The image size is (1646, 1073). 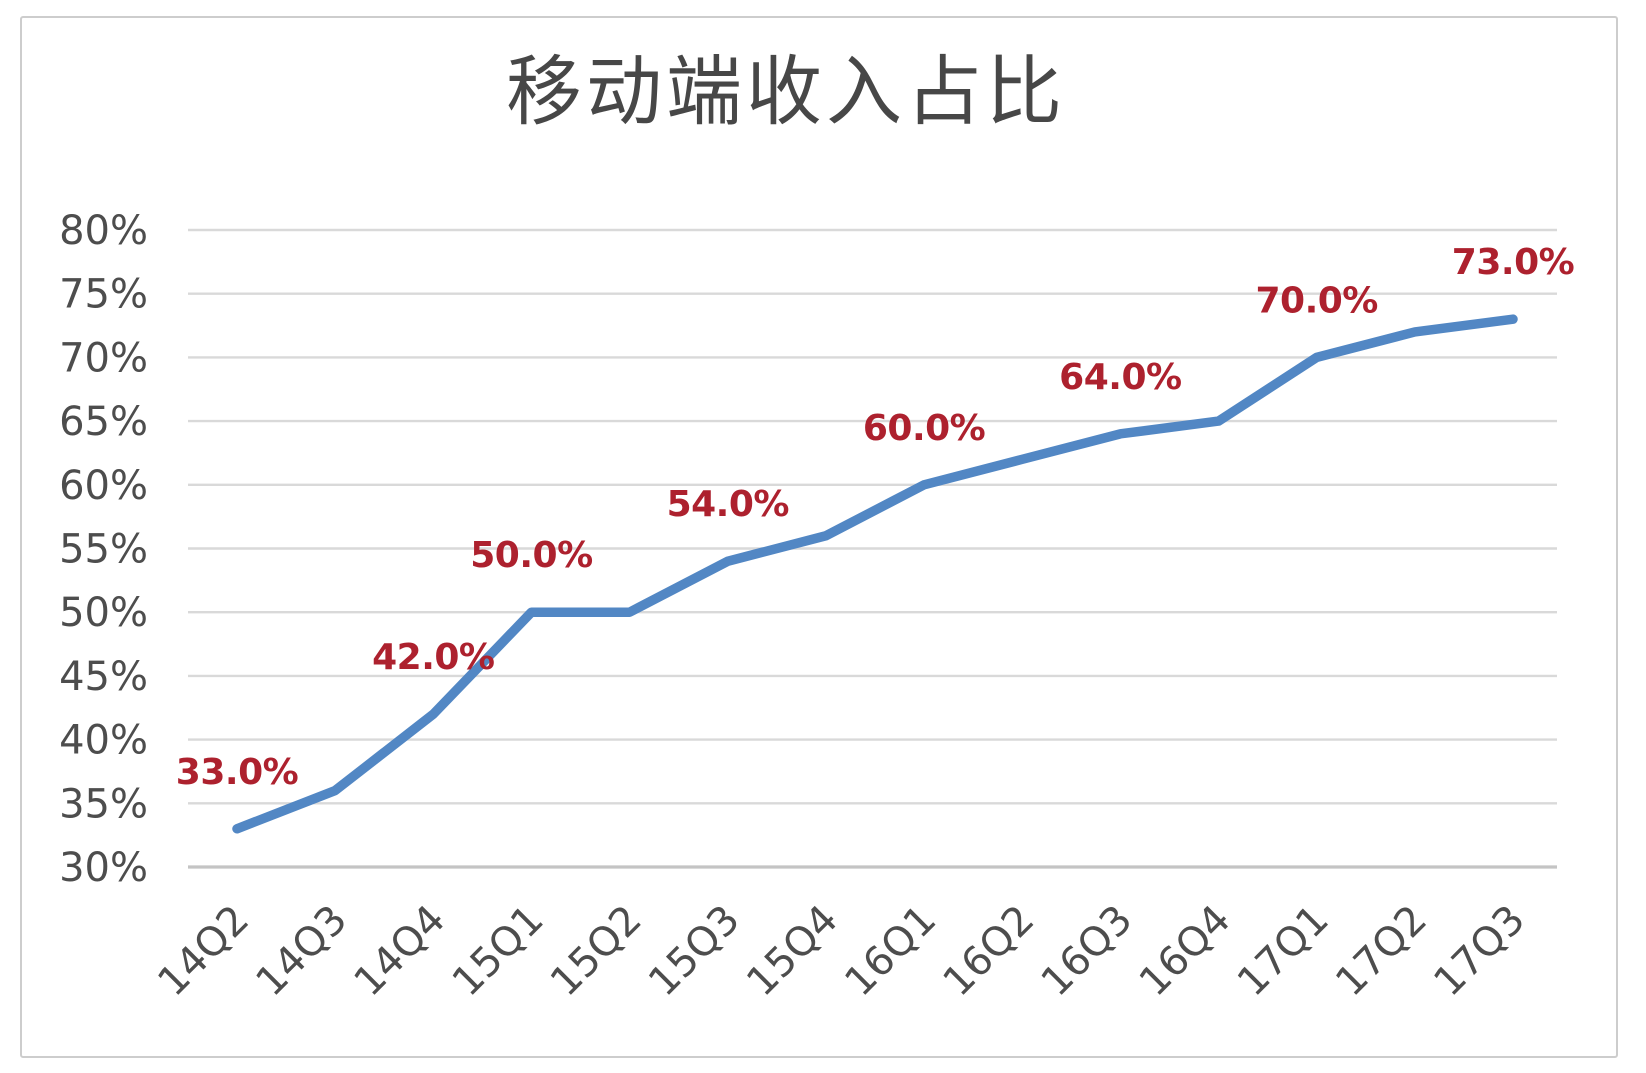 What do you see at coordinates (728, 504) in the screenshot?
I see `data-label: 54.0%` at bounding box center [728, 504].